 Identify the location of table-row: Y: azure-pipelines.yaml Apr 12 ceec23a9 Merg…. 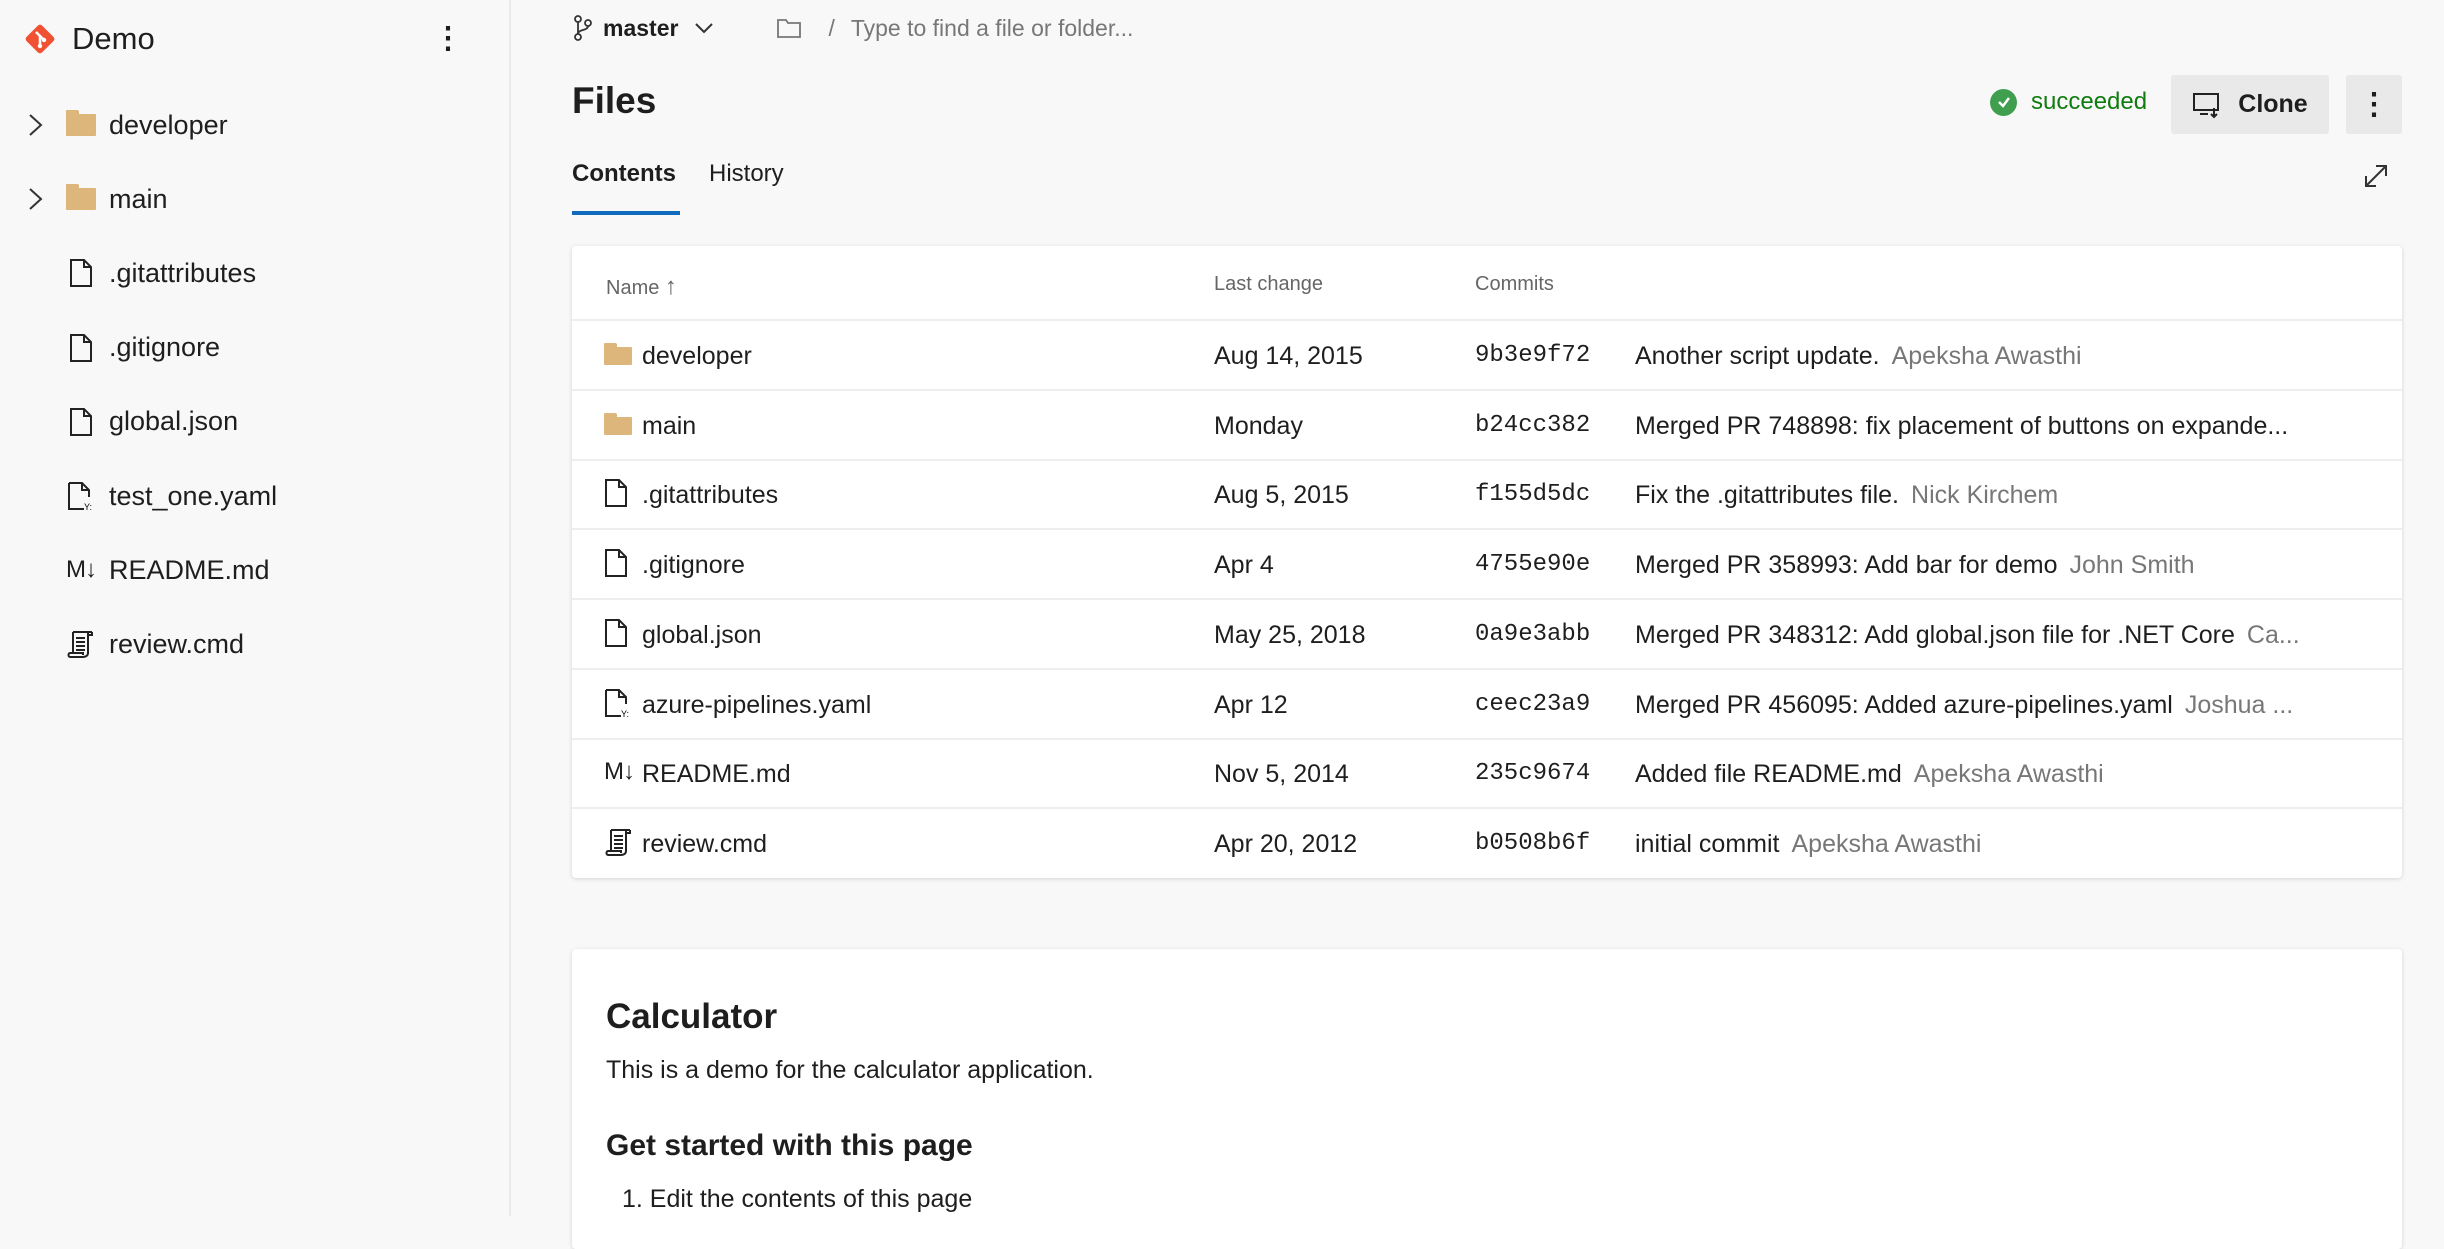
(1487, 705).